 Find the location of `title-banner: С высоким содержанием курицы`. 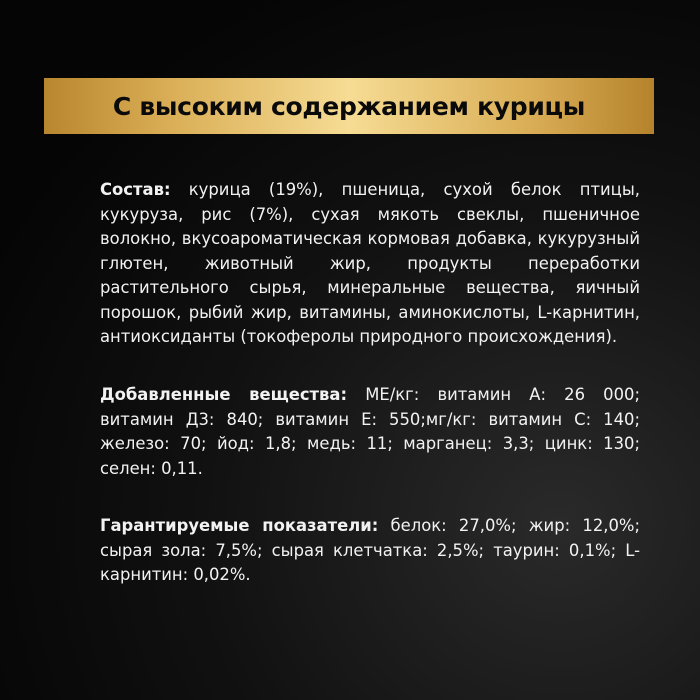

title-banner: С высоким содержанием курицы is located at coordinates (349, 106).